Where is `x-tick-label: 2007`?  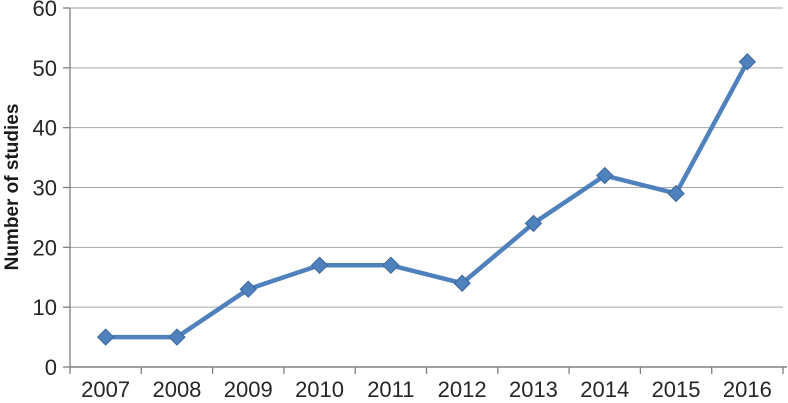
x-tick-label: 2007 is located at coordinates (105, 389).